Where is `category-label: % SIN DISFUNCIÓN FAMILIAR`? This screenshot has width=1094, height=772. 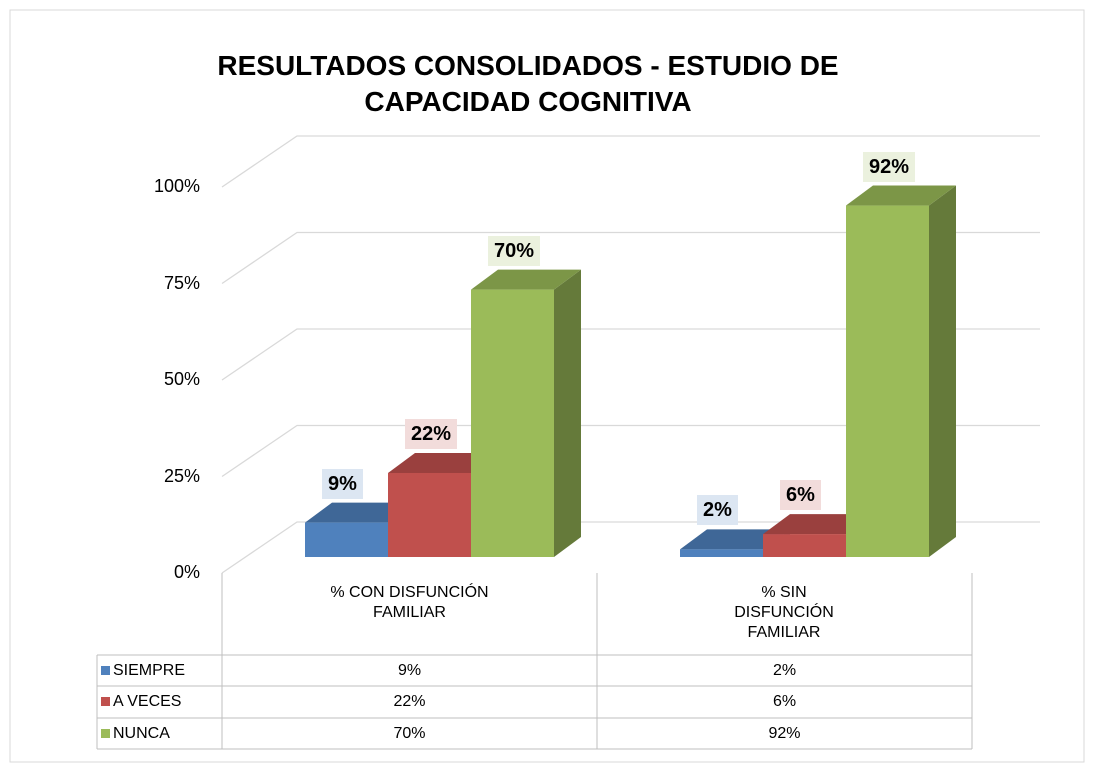 category-label: % SIN DISFUNCIÓN FAMILIAR is located at coordinates (784, 612).